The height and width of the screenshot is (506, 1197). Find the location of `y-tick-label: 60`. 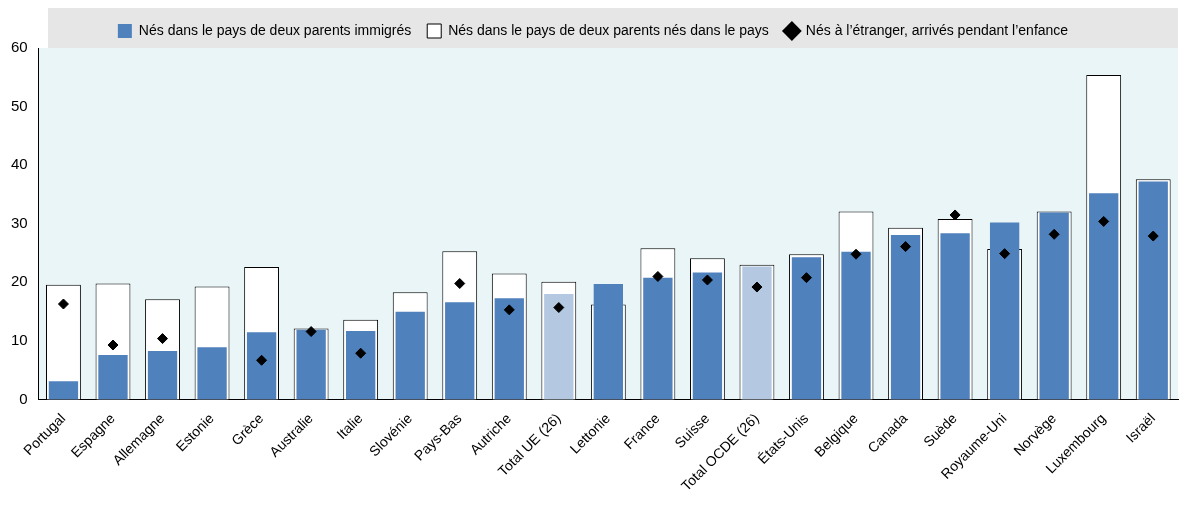

y-tick-label: 60 is located at coordinates (19, 47).